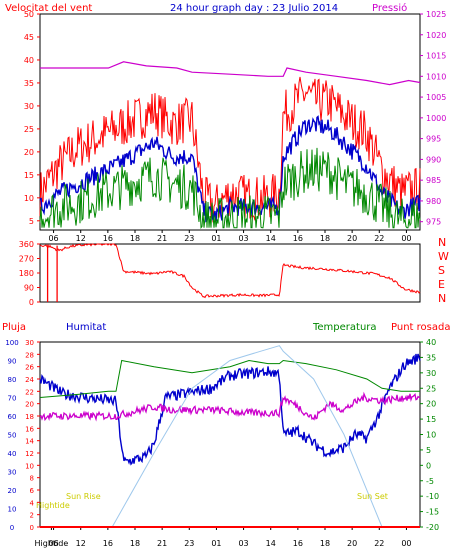  Describe the element at coordinates (431, 404) in the screenshot. I see `temperature-y-tick-label: 20` at that location.